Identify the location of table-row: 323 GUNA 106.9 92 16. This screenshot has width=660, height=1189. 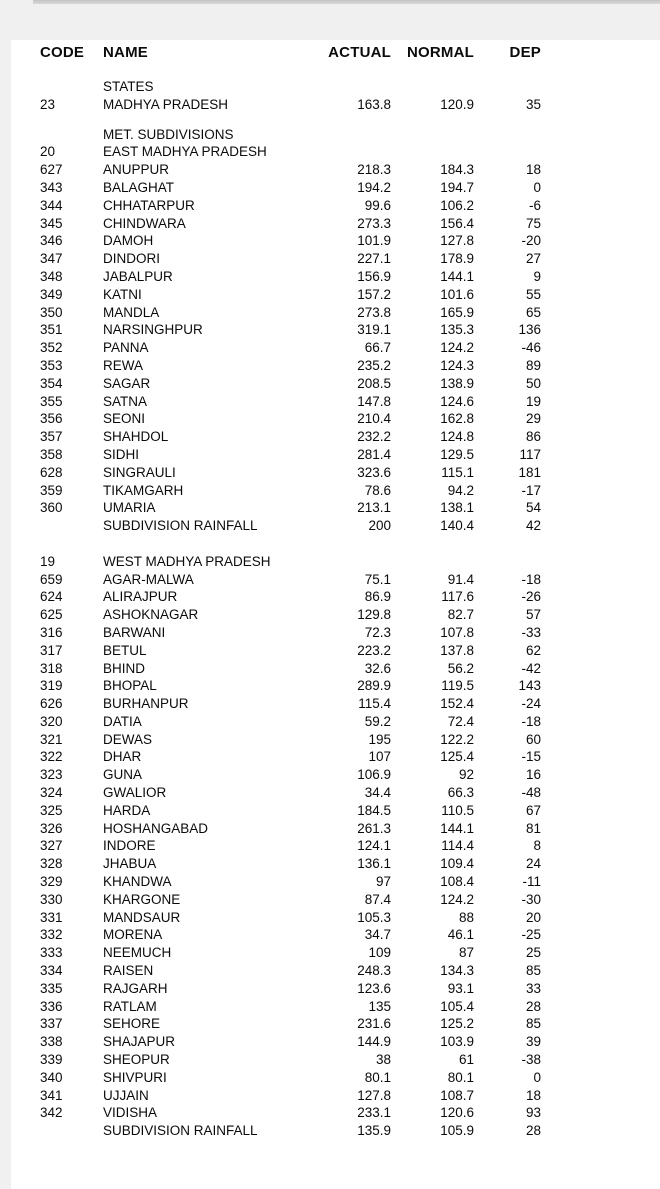
(290, 775).